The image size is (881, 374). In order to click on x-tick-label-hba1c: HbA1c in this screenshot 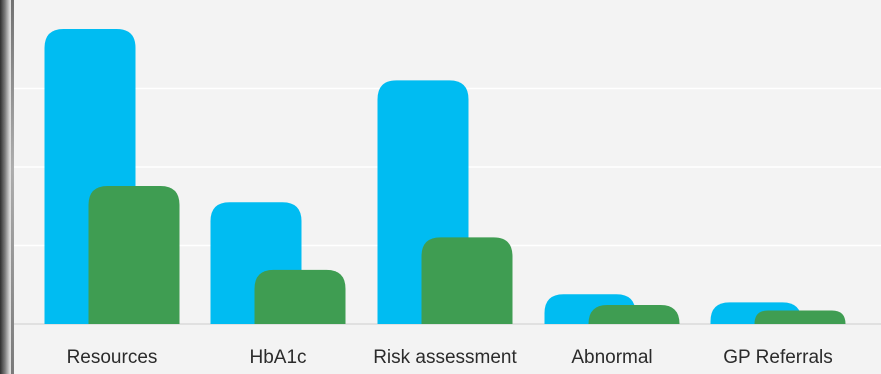, I will do `click(277, 357)`.